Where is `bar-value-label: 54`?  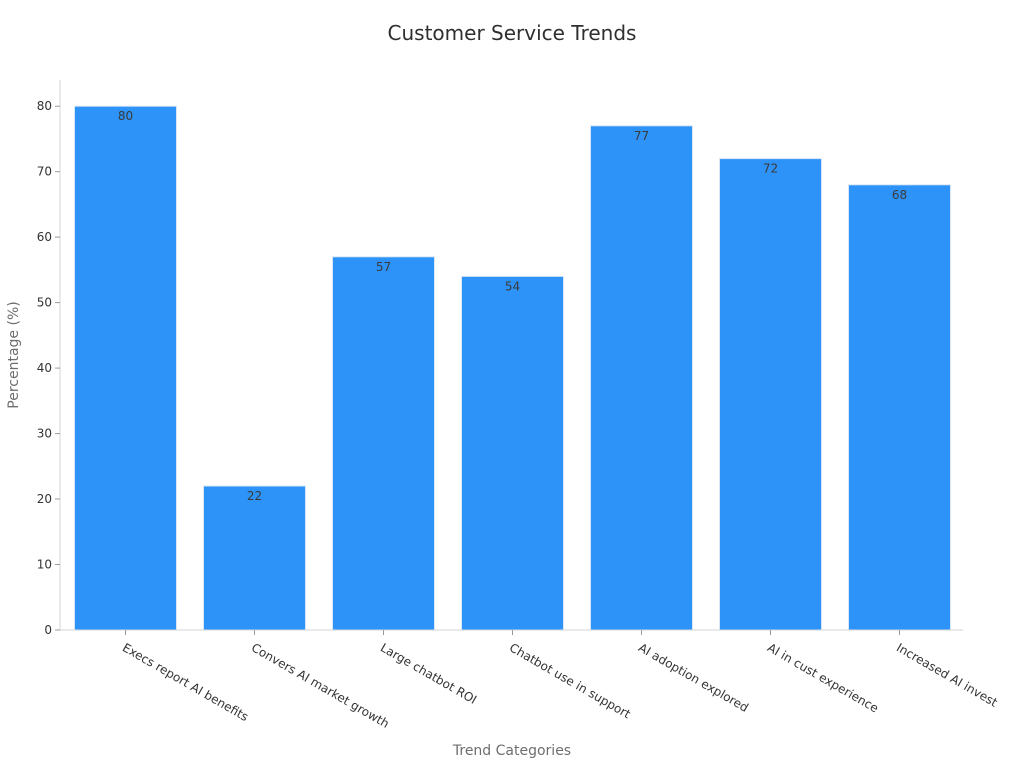
bar-value-label: 54 is located at coordinates (512, 286).